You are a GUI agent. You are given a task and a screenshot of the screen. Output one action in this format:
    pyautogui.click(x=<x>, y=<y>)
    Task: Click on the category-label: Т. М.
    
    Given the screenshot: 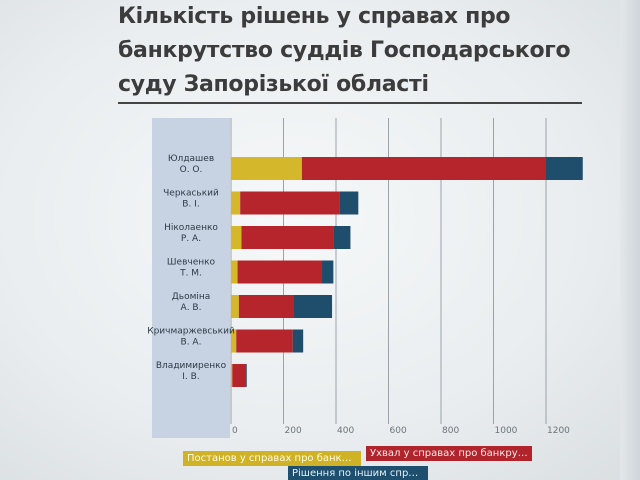 What is the action you would take?
    pyautogui.click(x=190, y=274)
    